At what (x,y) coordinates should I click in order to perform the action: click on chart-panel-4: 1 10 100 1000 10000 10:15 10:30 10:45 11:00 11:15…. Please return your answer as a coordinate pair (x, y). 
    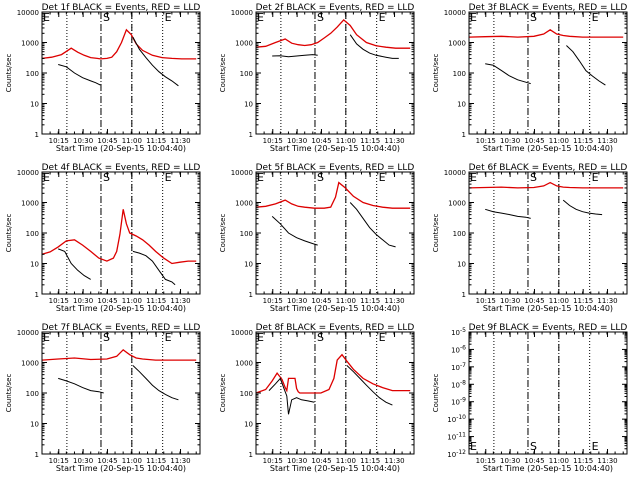
    Looking at the image, I should click on (103, 238).